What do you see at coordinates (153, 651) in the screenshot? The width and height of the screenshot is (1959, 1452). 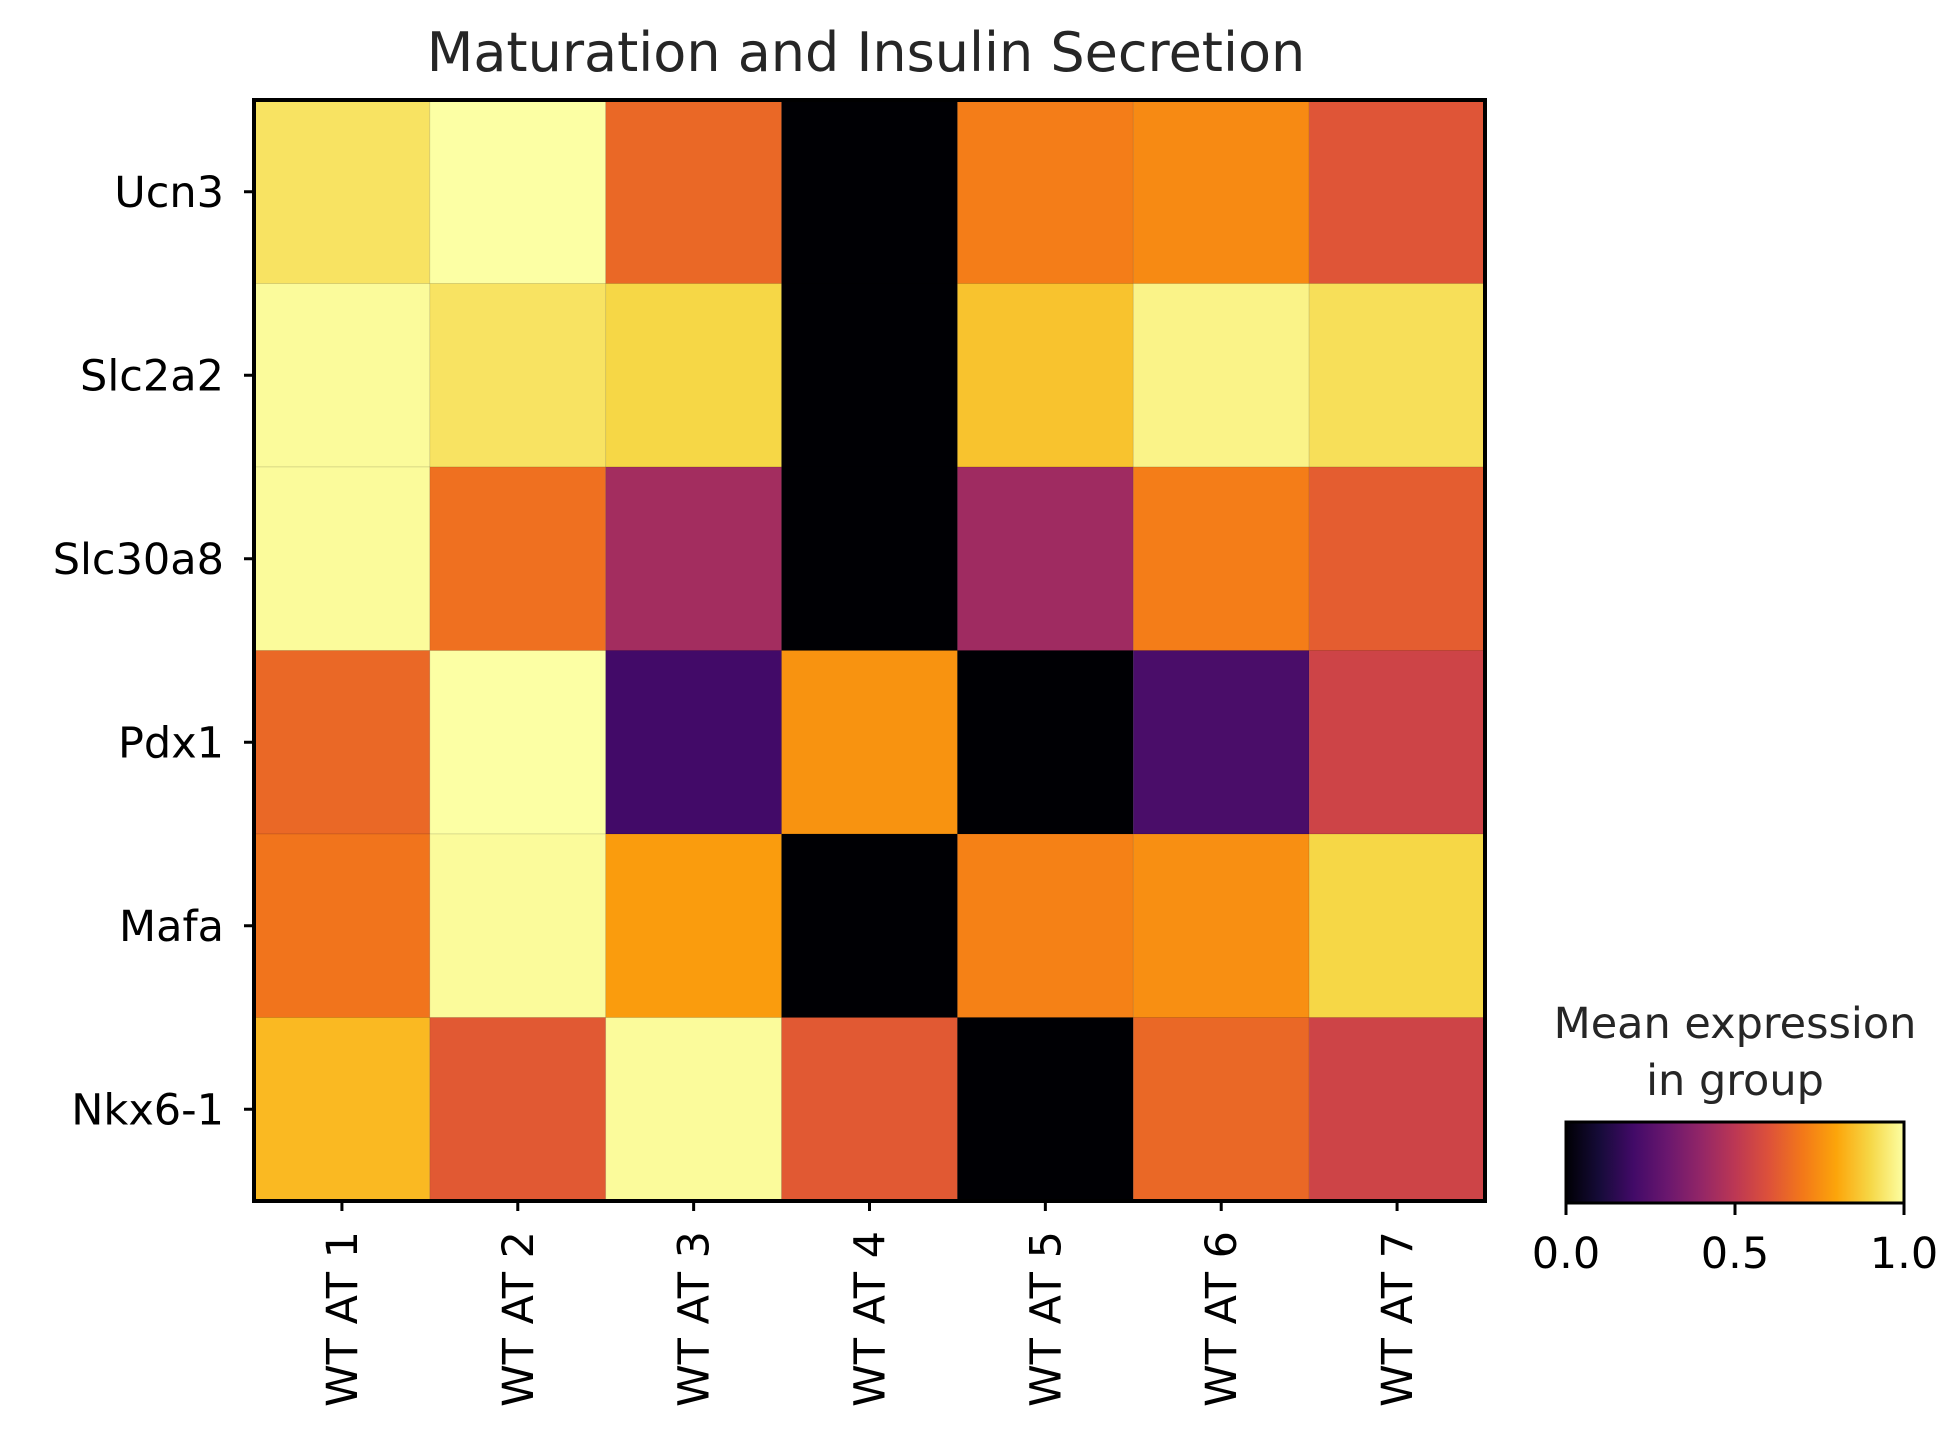 I see `row-labels: Ucn3 Slc2a2 Slc30a8 Pdx1 Mafa Nkx6-1` at bounding box center [153, 651].